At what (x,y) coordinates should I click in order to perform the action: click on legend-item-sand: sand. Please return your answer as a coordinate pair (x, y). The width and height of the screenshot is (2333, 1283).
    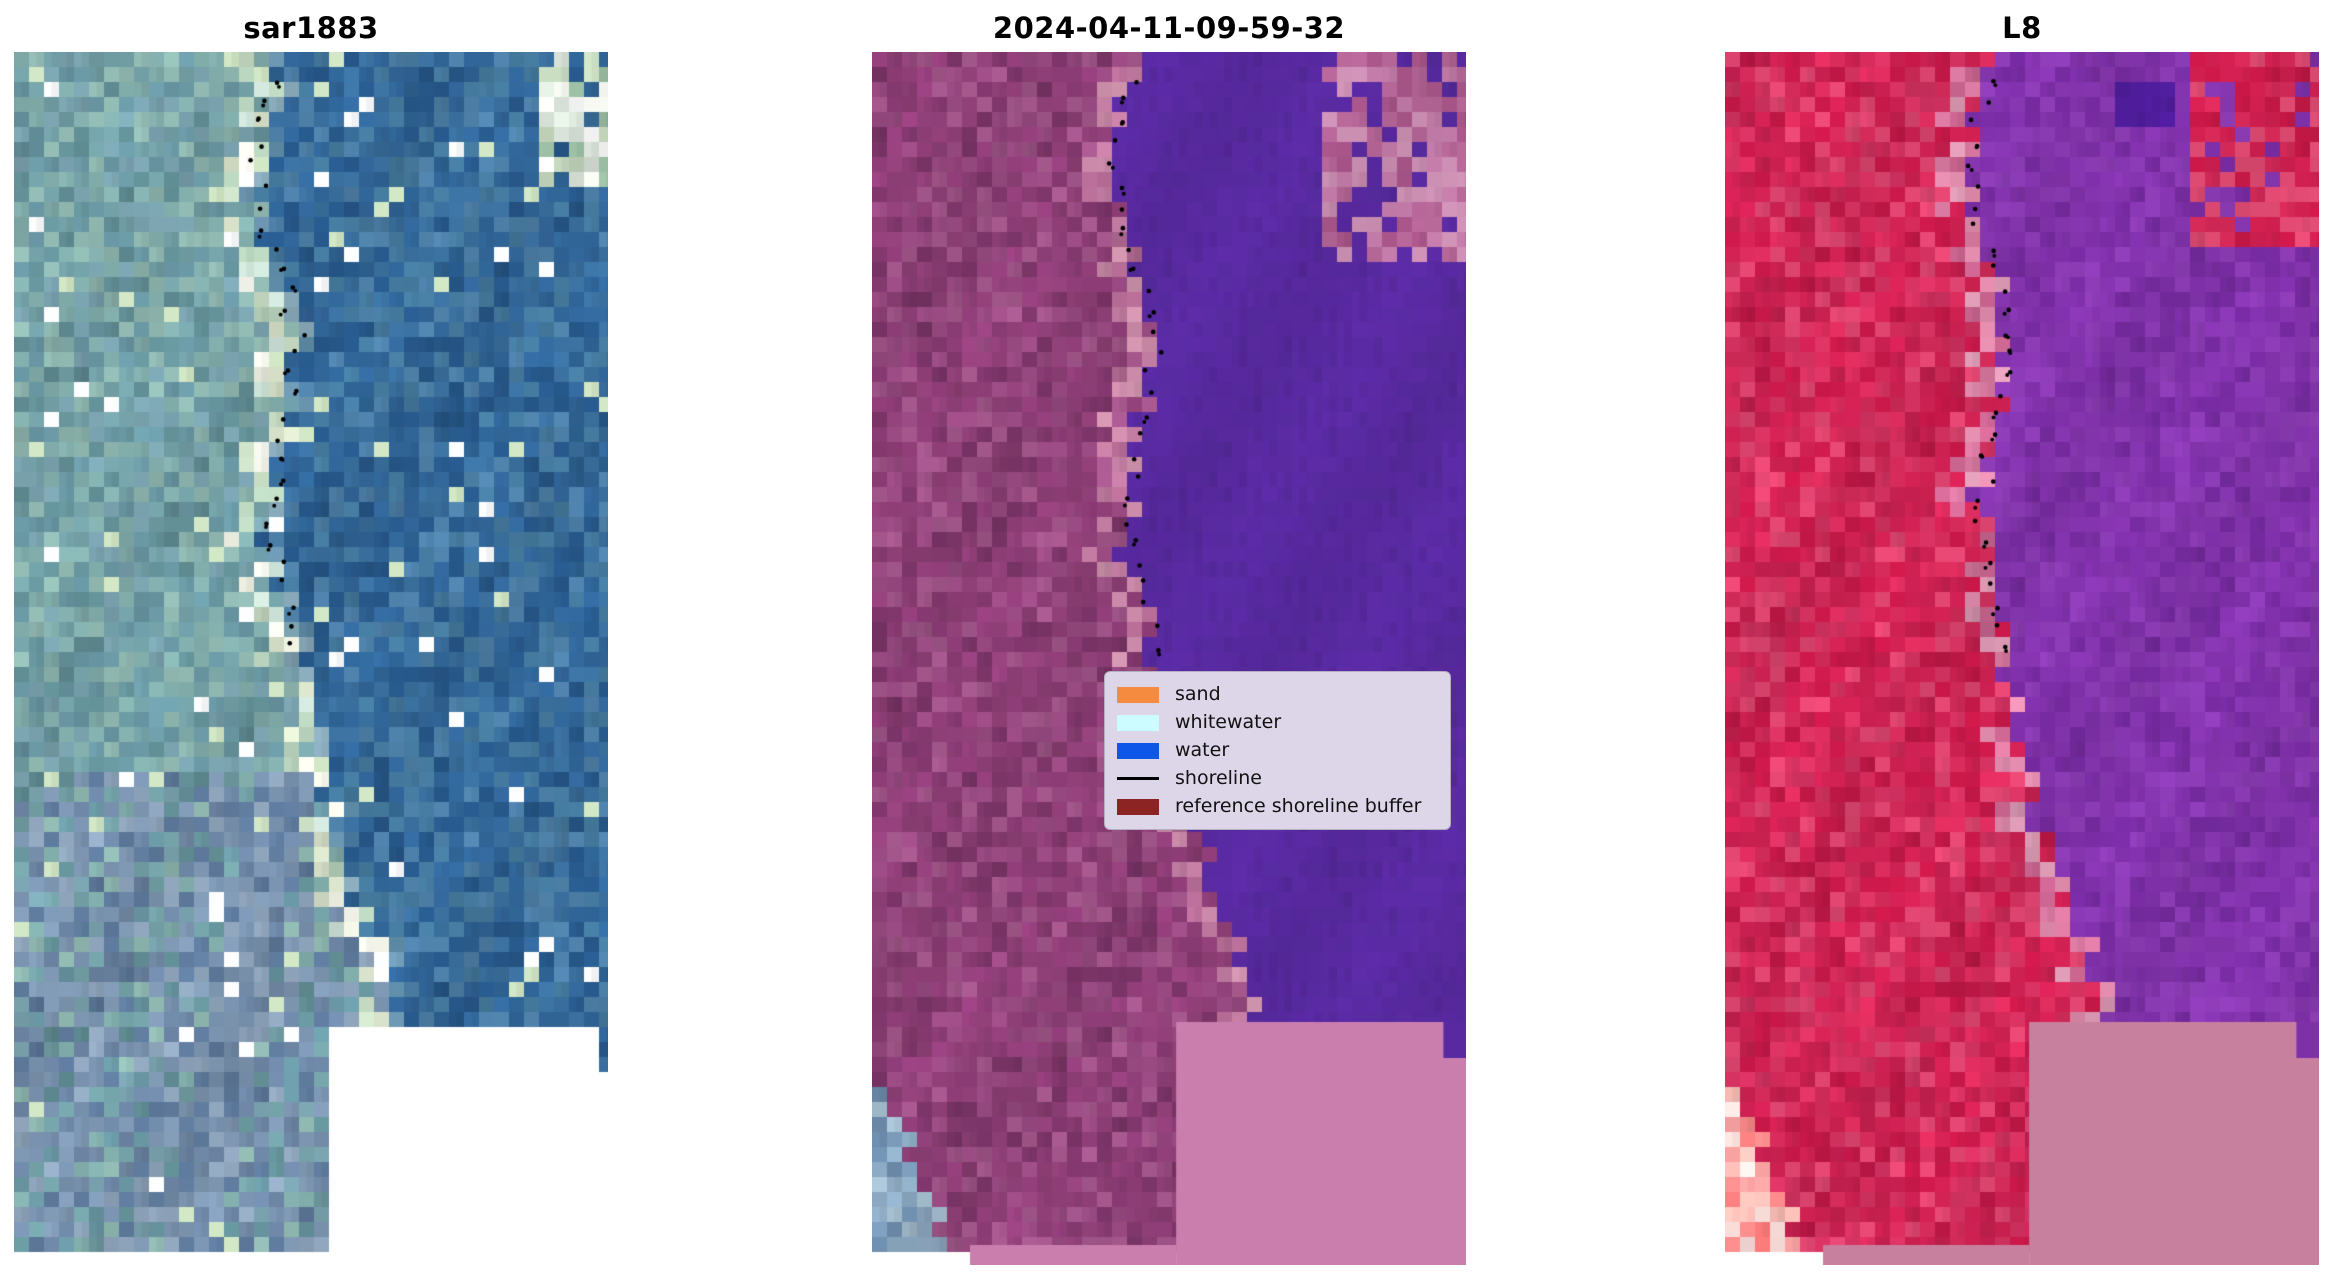
    Looking at the image, I should click on (1277, 694).